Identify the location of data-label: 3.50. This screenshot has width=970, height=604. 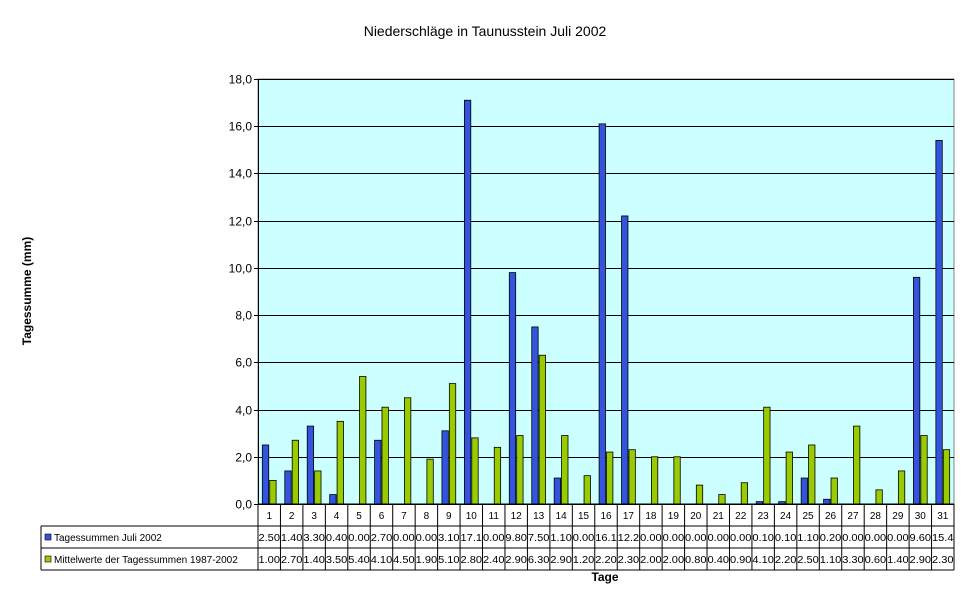
(337, 560).